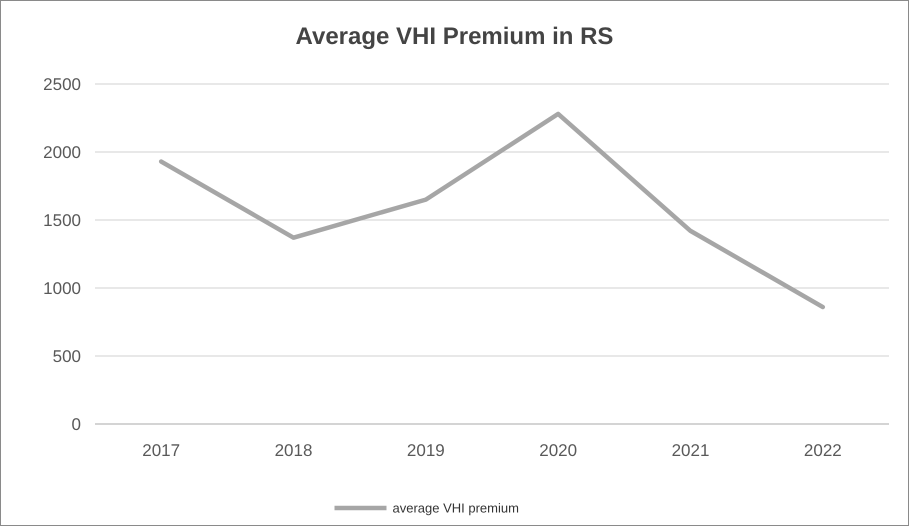 Image resolution: width=909 pixels, height=526 pixels. What do you see at coordinates (425, 450) in the screenshot?
I see `x-tick-label: 2019` at bounding box center [425, 450].